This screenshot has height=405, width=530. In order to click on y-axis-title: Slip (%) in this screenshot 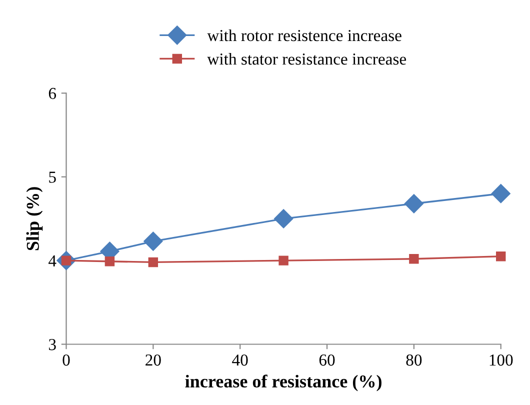, I will do `click(34, 218)`.